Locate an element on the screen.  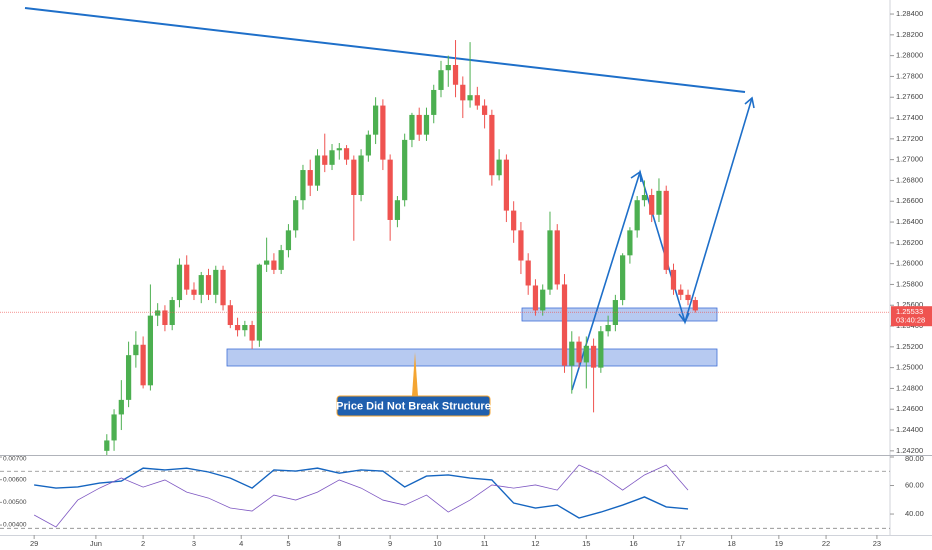
y-tick-label: 1.25600 is located at coordinates (909, 304).